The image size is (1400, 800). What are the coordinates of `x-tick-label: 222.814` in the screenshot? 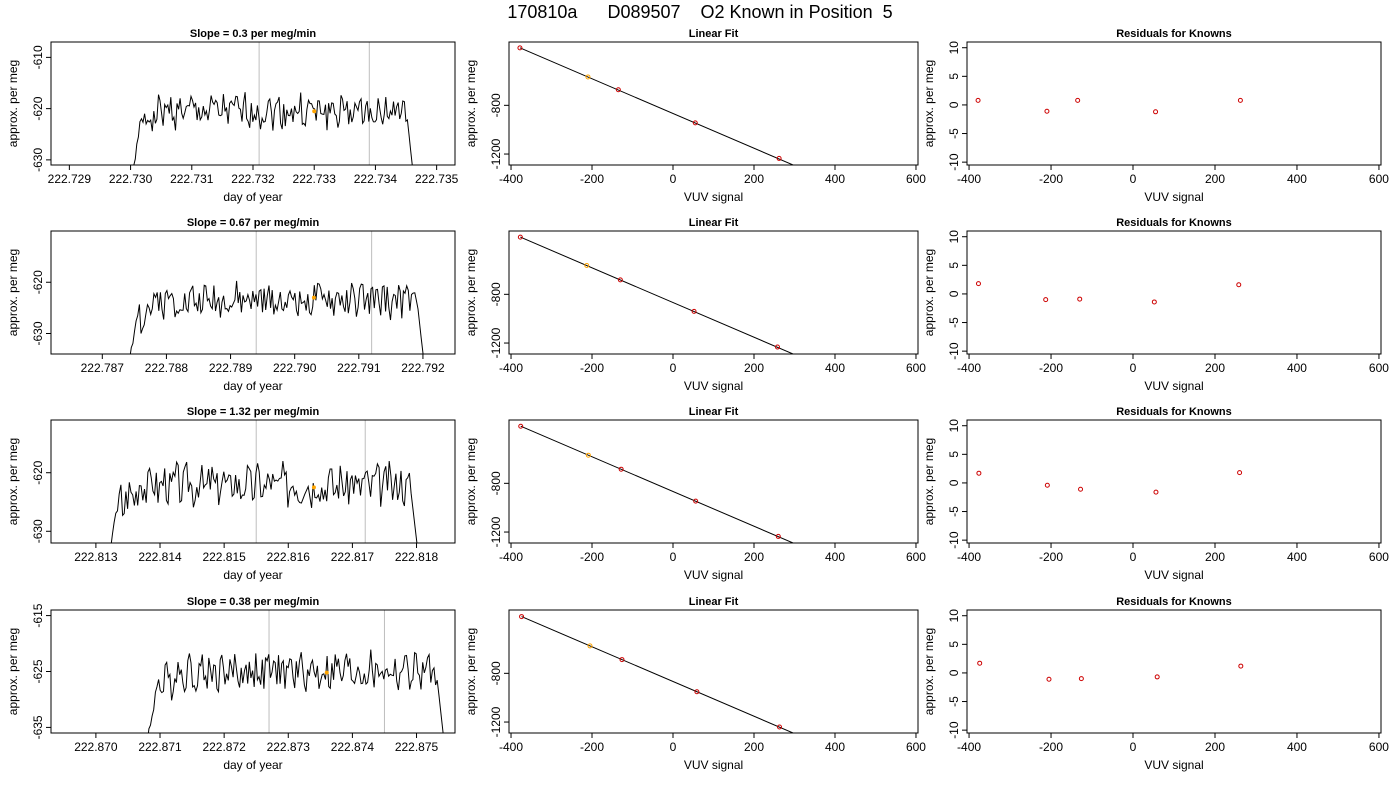 It's located at (160, 557).